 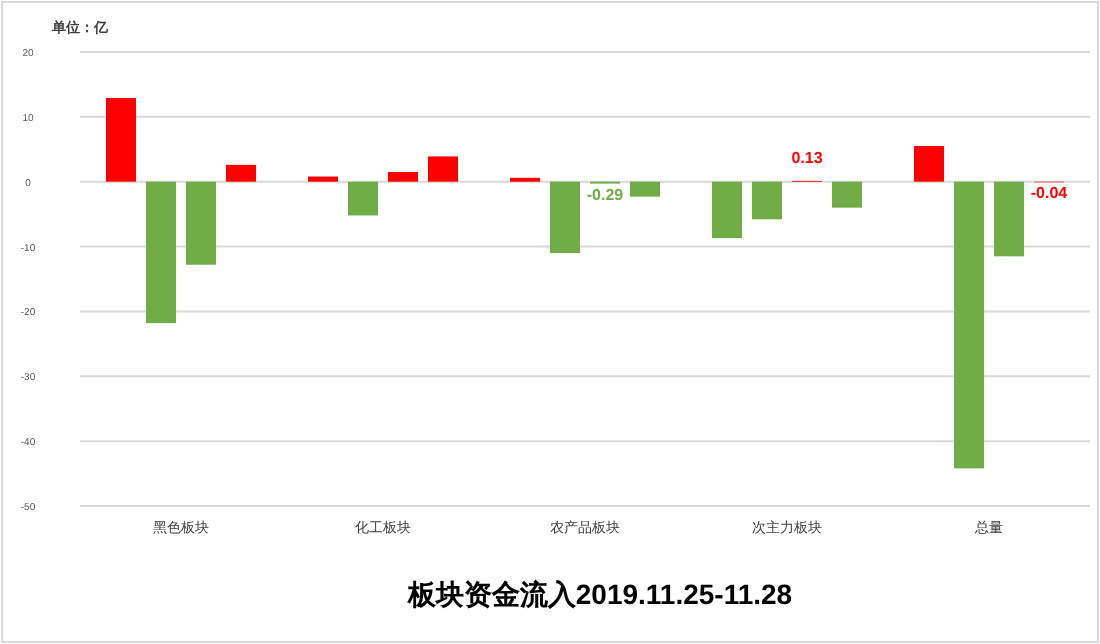 I want to click on data-label: -0.04, so click(x=1049, y=192).